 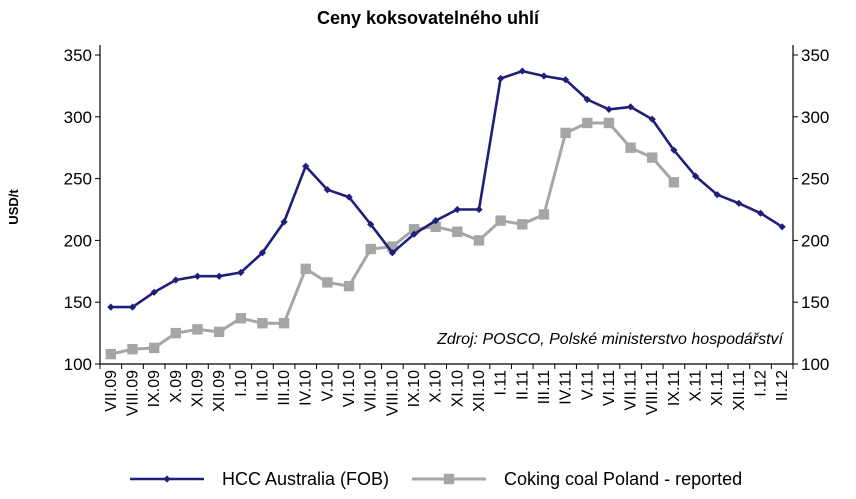 What do you see at coordinates (815, 364) in the screenshot?
I see `y-tick-label-right: 100` at bounding box center [815, 364].